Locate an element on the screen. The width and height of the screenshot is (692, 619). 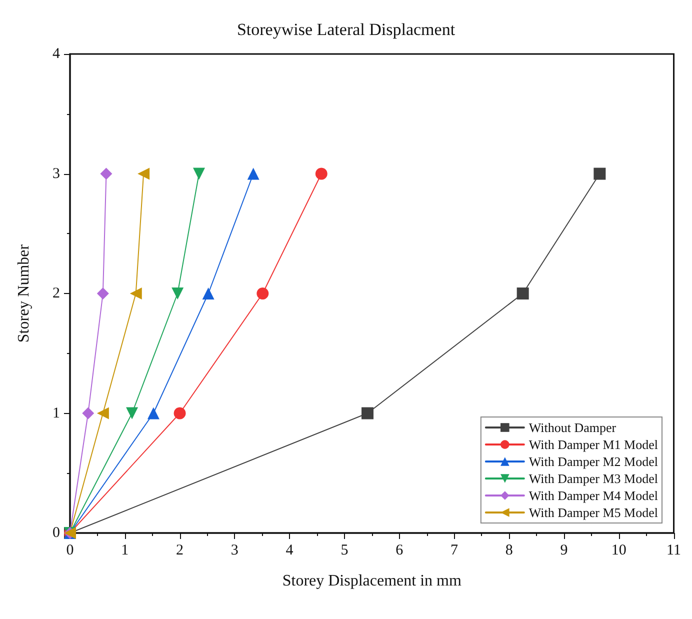
x-tick-label: 8 is located at coordinates (509, 550).